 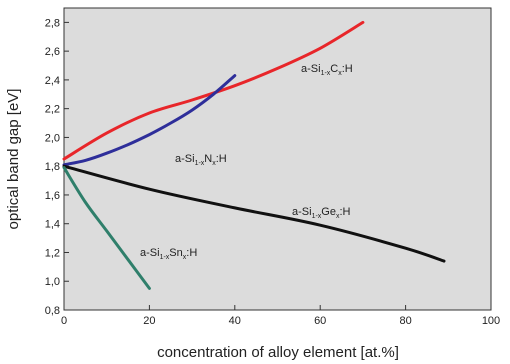 I want to click on series-label-part: Ge, so click(x=328, y=212).